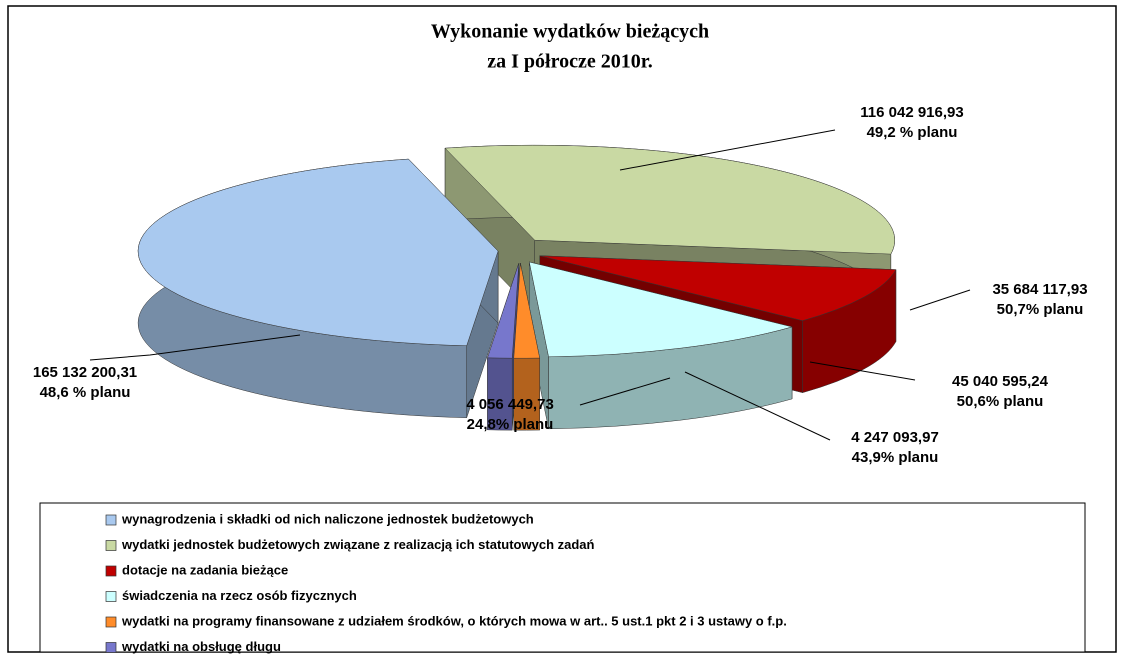 The image size is (1125, 655). Describe the element at coordinates (239, 595) in the screenshot. I see `legend-label: świadczenia na rzecz osób fizycznych` at that location.